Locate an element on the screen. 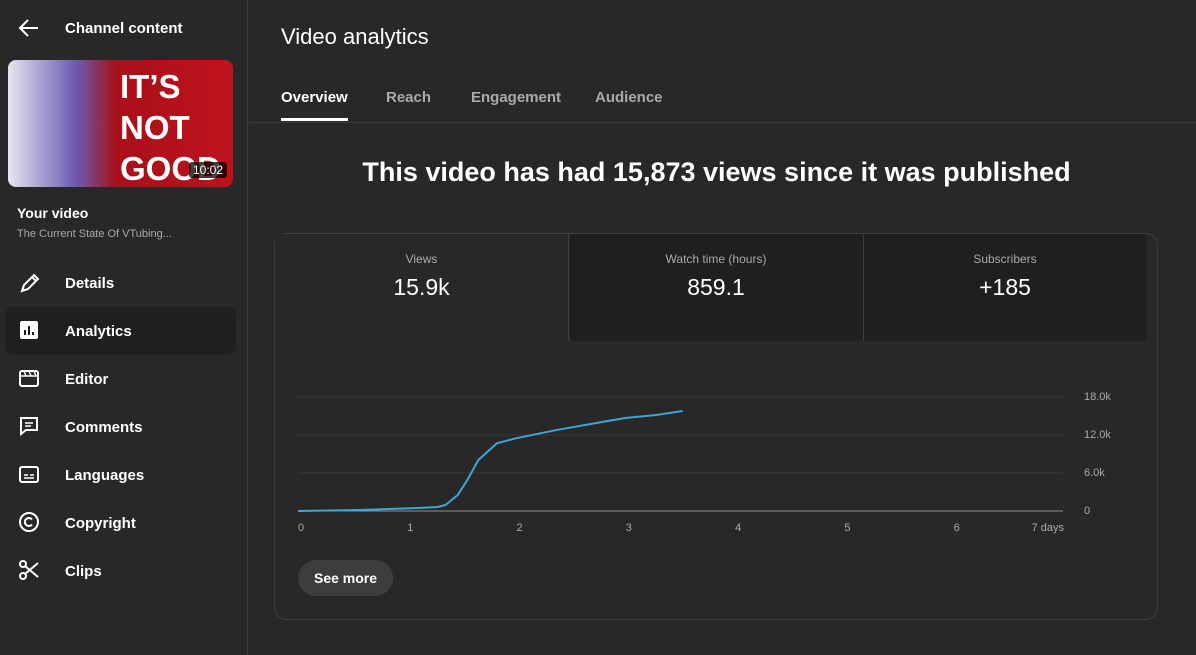 Image resolution: width=1196 pixels, height=655 pixels. page-title: Video analytics is located at coordinates (355, 36).